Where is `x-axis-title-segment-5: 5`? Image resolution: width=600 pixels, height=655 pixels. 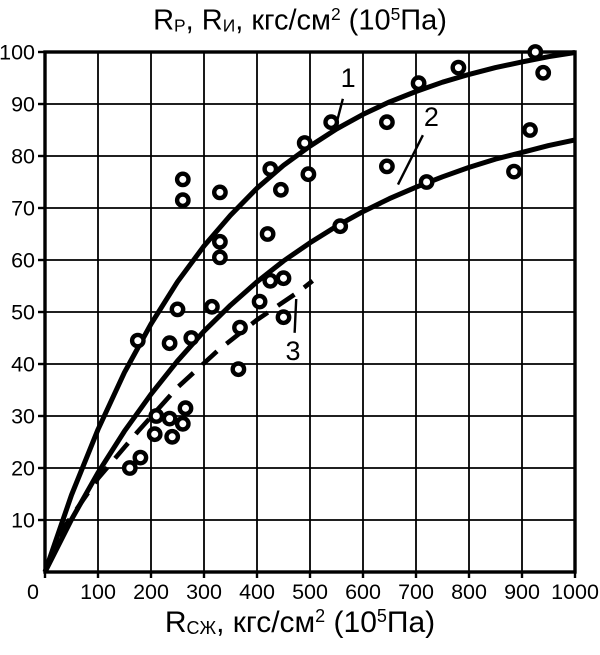 x-axis-title-segment-5: 5 is located at coordinates (381, 616).